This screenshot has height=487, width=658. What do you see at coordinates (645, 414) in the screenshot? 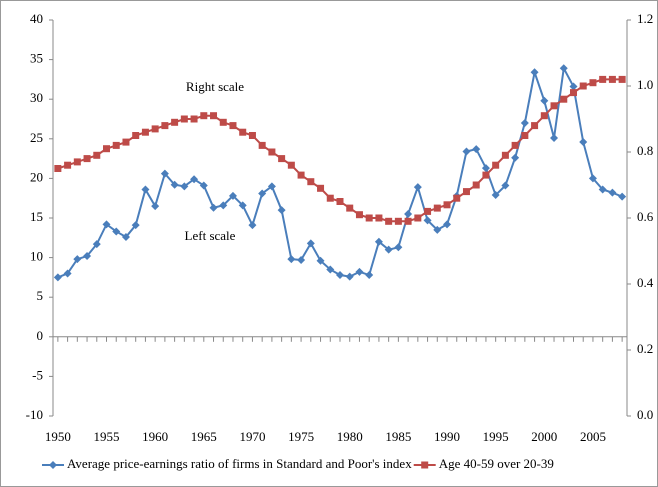
I see `y2-tick-label: 0.0` at bounding box center [645, 414].